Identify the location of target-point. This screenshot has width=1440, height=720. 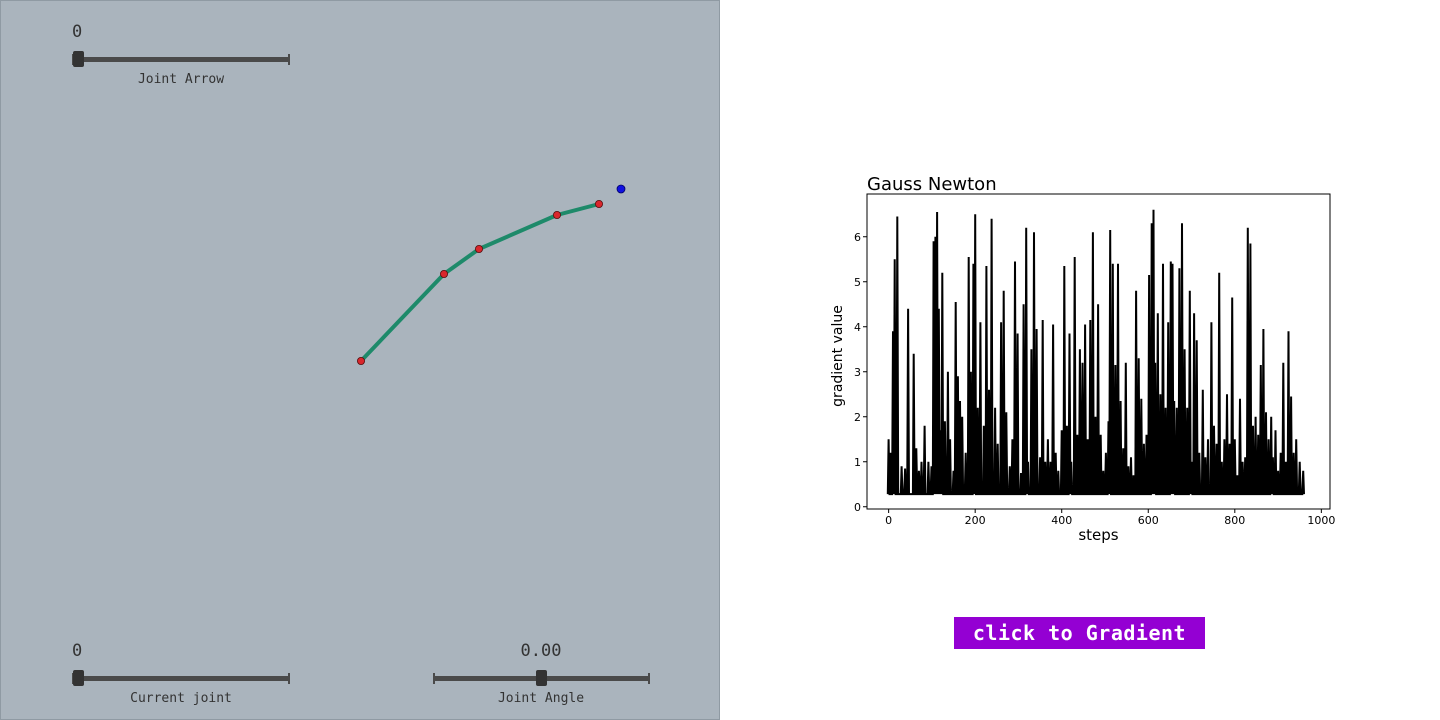
(621, 189).